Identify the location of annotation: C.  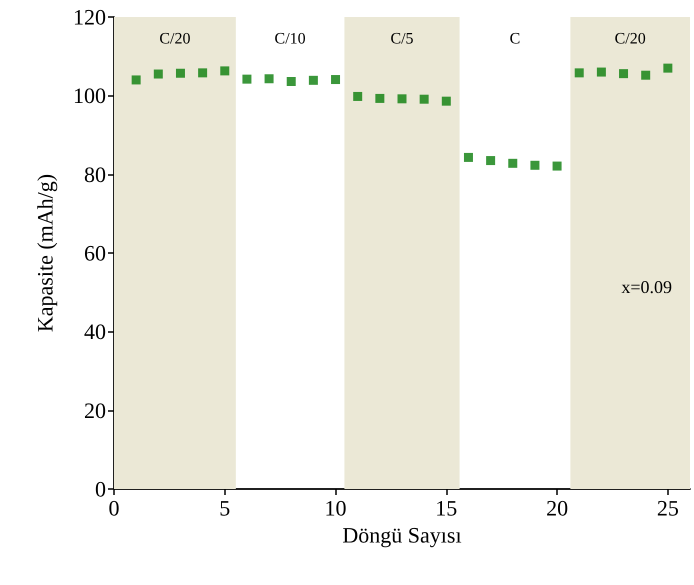
(515, 39).